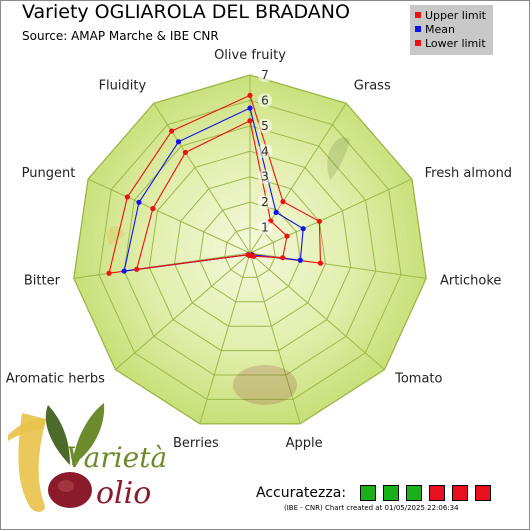 This screenshot has height=530, width=530. I want to click on tick-label: 6, so click(265, 100).